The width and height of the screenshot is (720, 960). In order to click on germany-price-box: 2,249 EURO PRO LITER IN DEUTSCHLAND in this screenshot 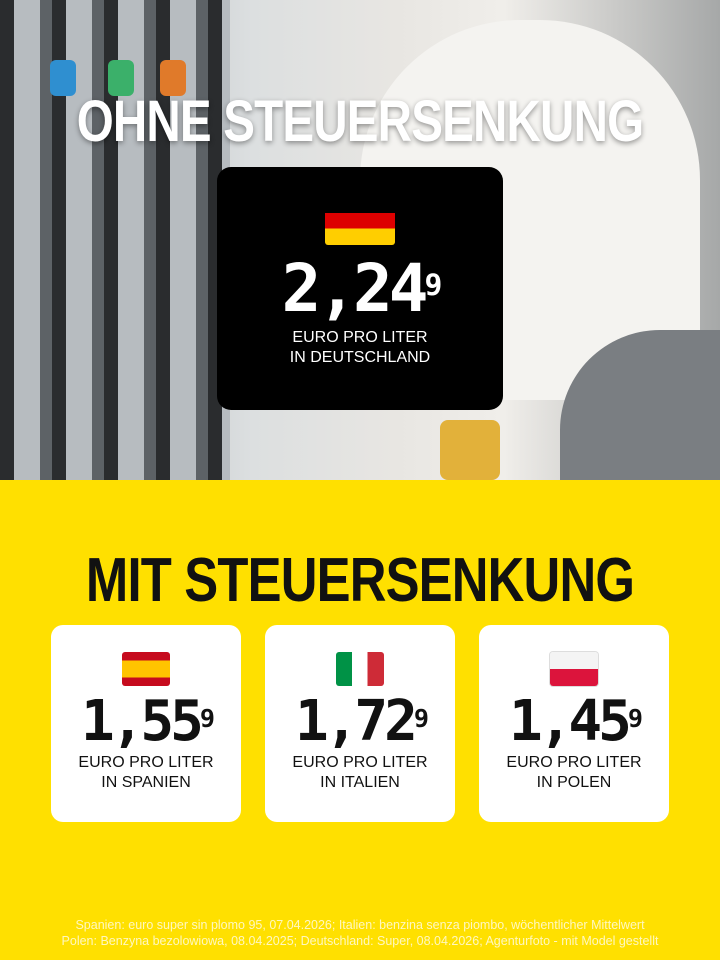, I will do `click(360, 288)`.